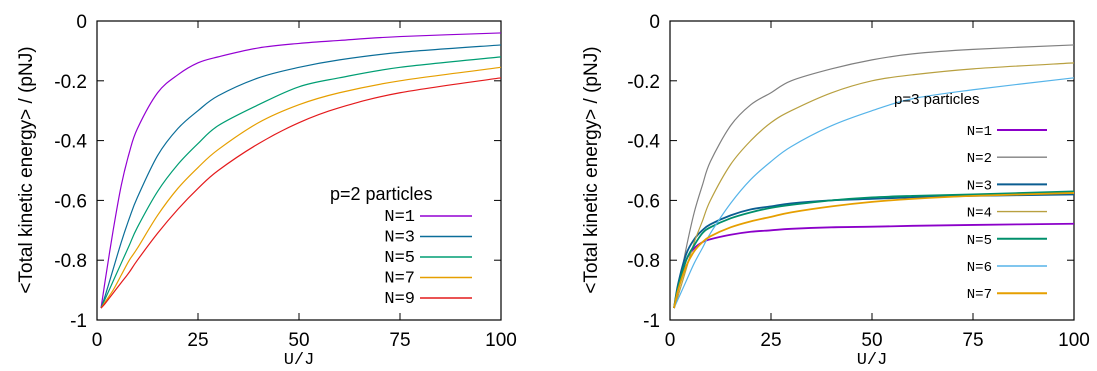  Describe the element at coordinates (936, 99) in the screenshot. I see `right-legend-title: p=3 particles` at that location.